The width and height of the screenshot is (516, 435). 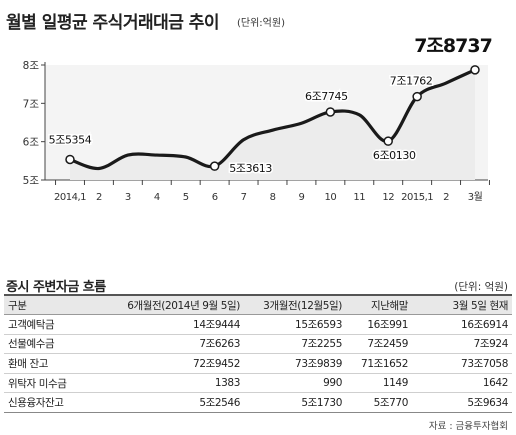 I want to click on y-tick-label: 7조, so click(x=31, y=104).